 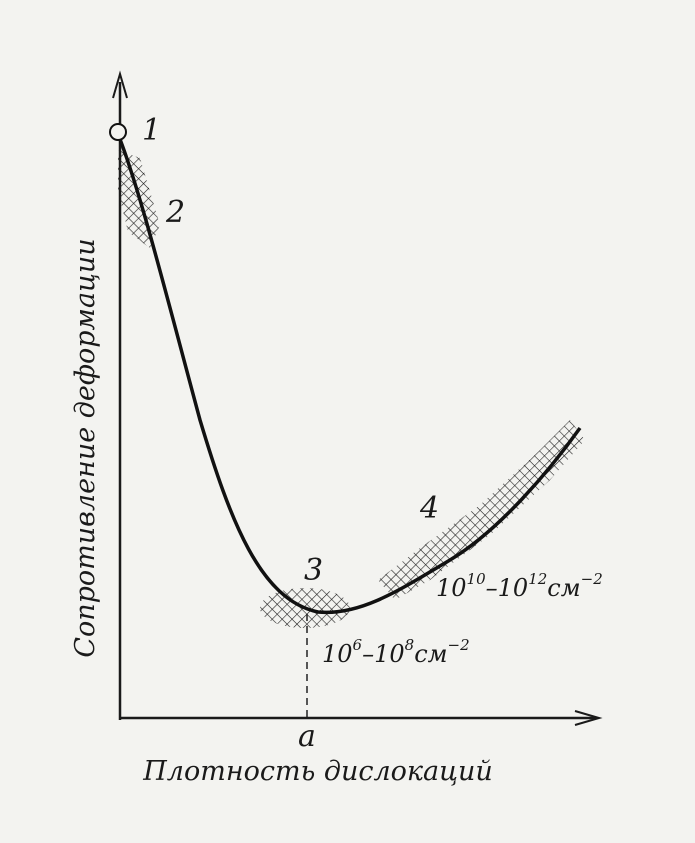 I want to click on x-axis-title: Плотность дислокаций, so click(x=317, y=771).